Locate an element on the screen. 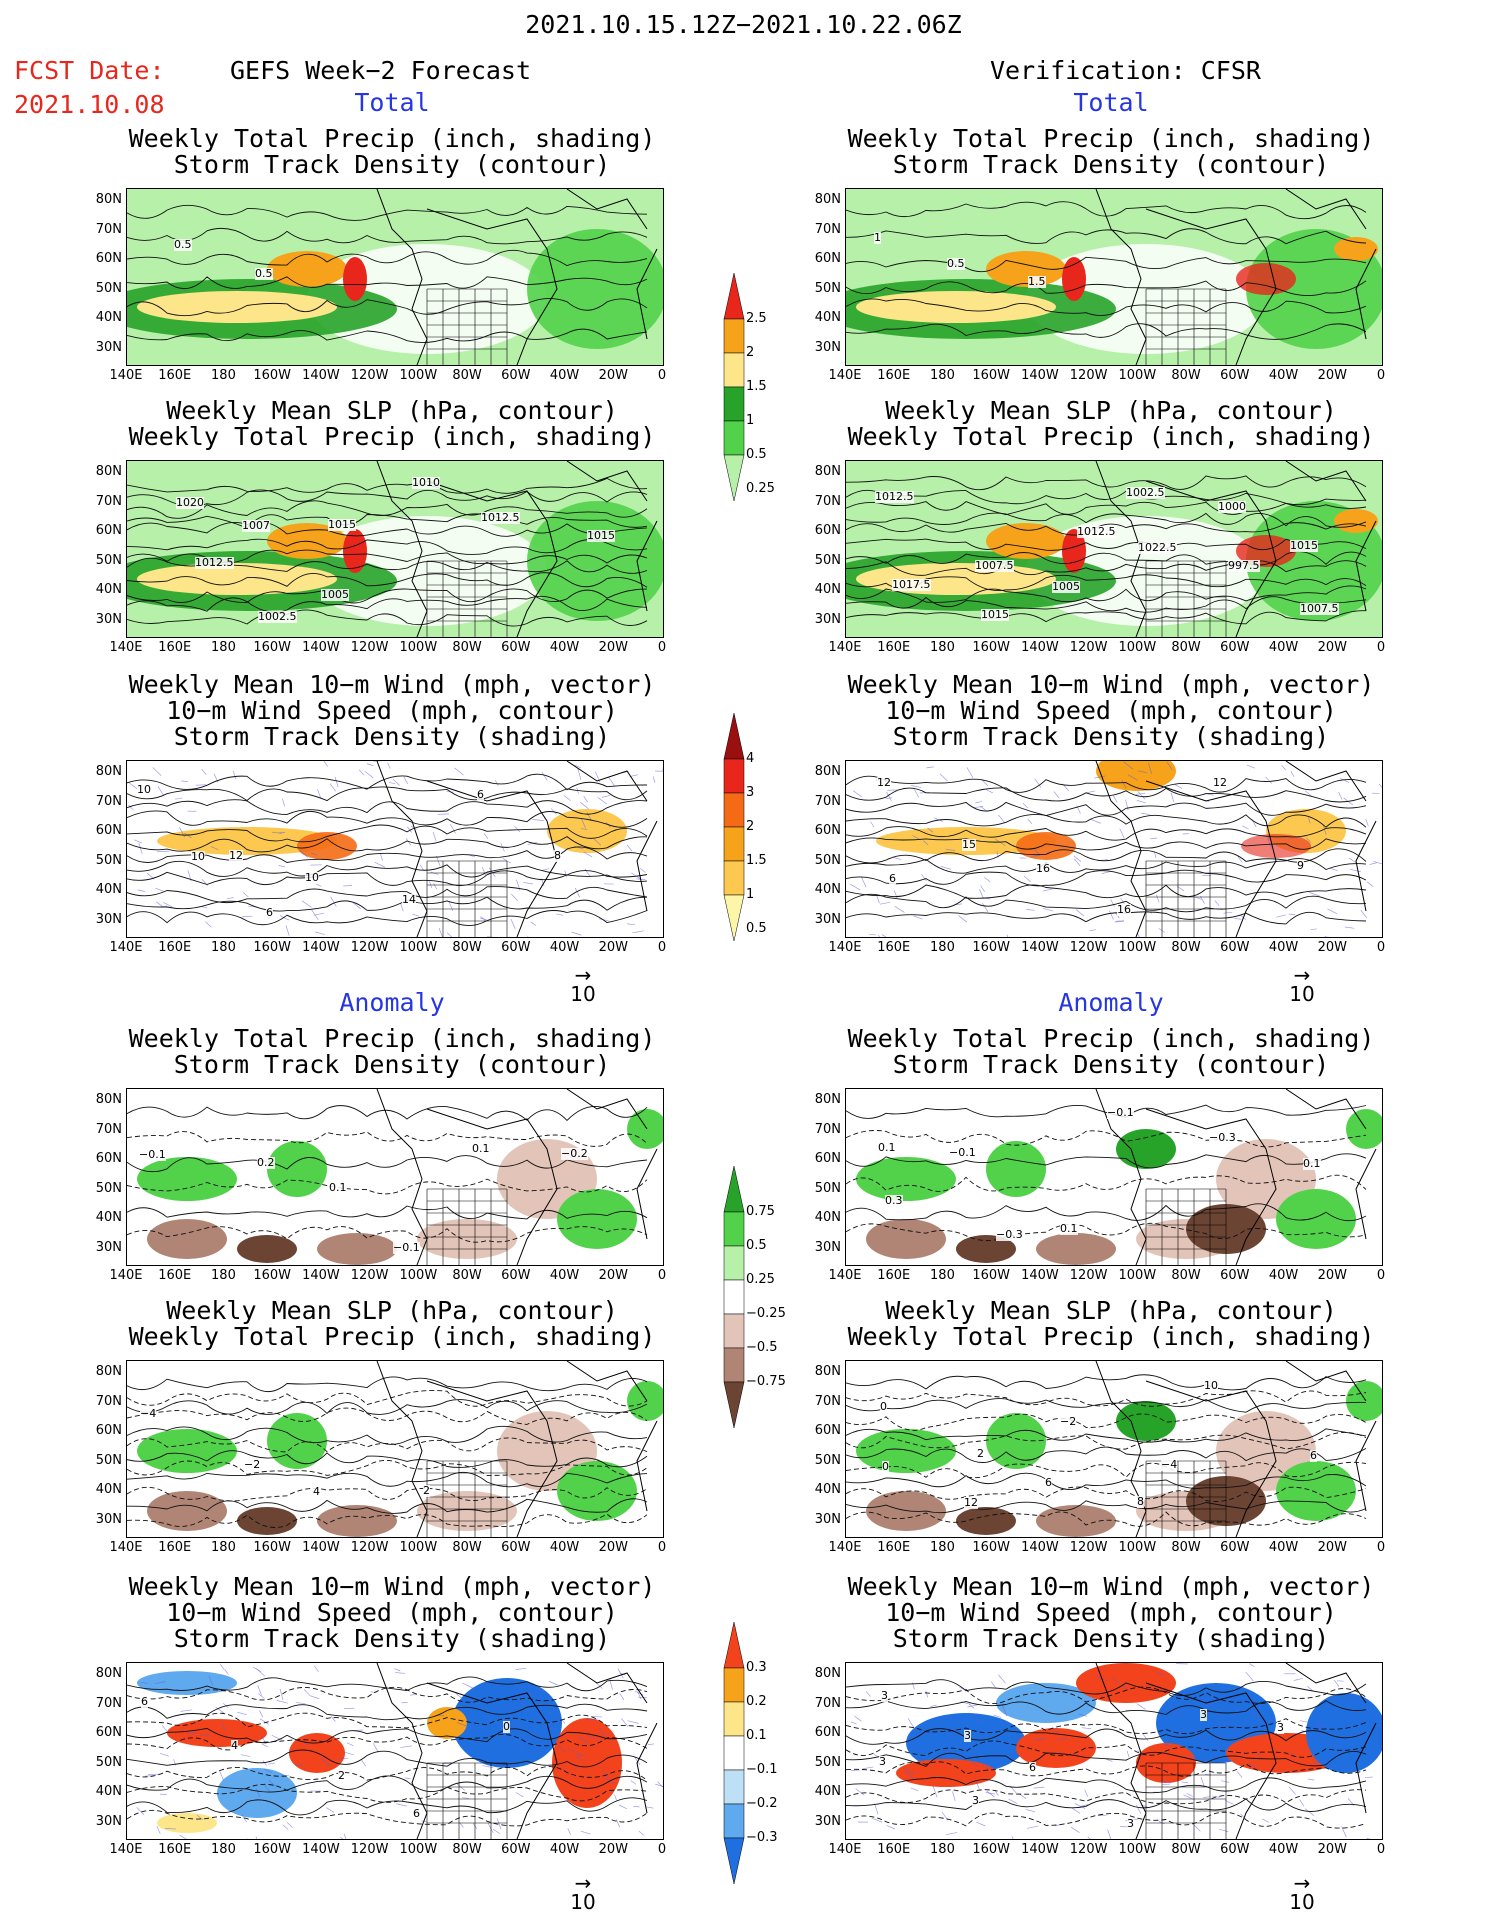 Image resolution: width=1487 pixels, height=1925 pixels. colorbar-label: 1.5 is located at coordinates (756, 860).